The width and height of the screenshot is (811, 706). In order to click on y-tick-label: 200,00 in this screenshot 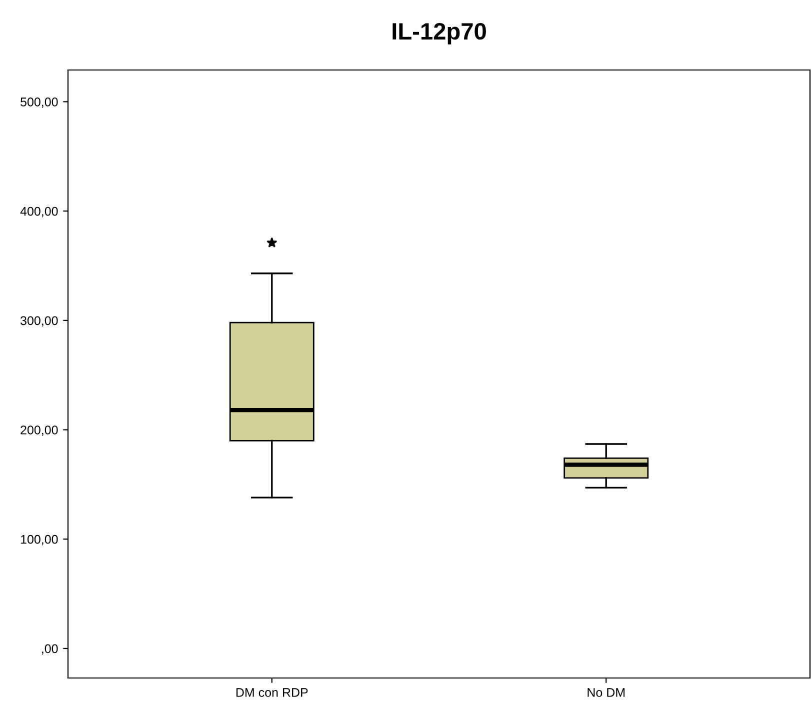, I will do `click(39, 431)`.